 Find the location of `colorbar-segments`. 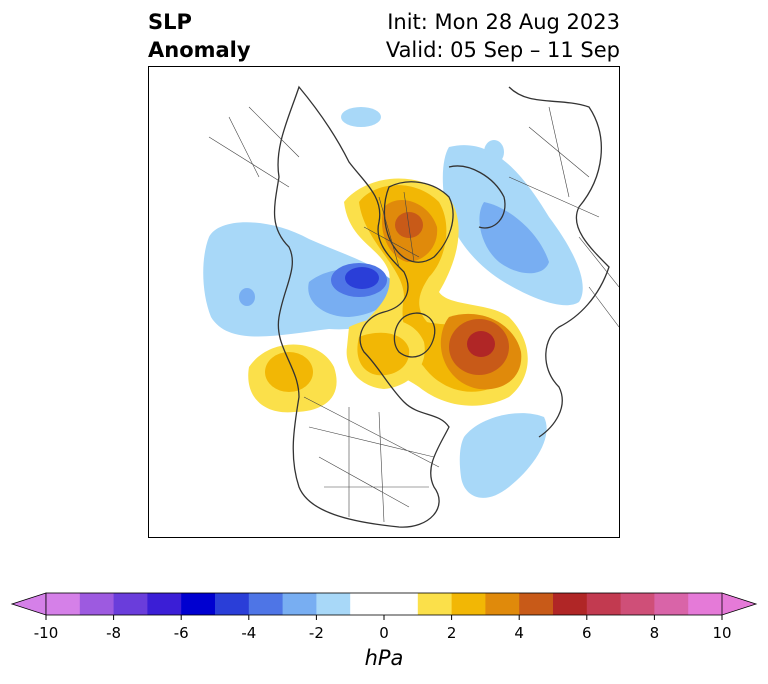

colorbar-segments is located at coordinates (384, 604).